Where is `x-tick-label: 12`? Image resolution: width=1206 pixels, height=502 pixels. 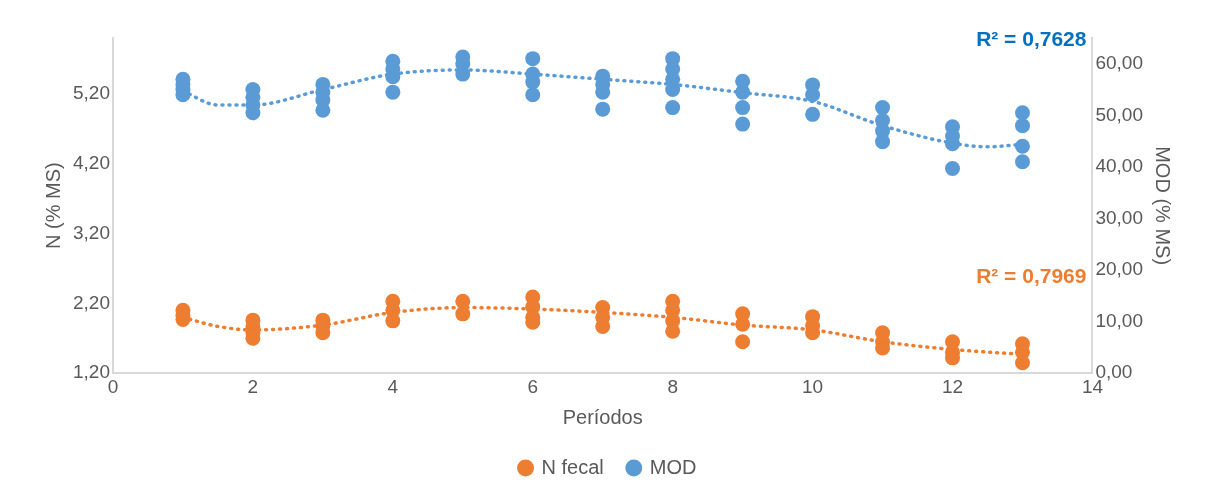 x-tick-label: 12 is located at coordinates (952, 386).